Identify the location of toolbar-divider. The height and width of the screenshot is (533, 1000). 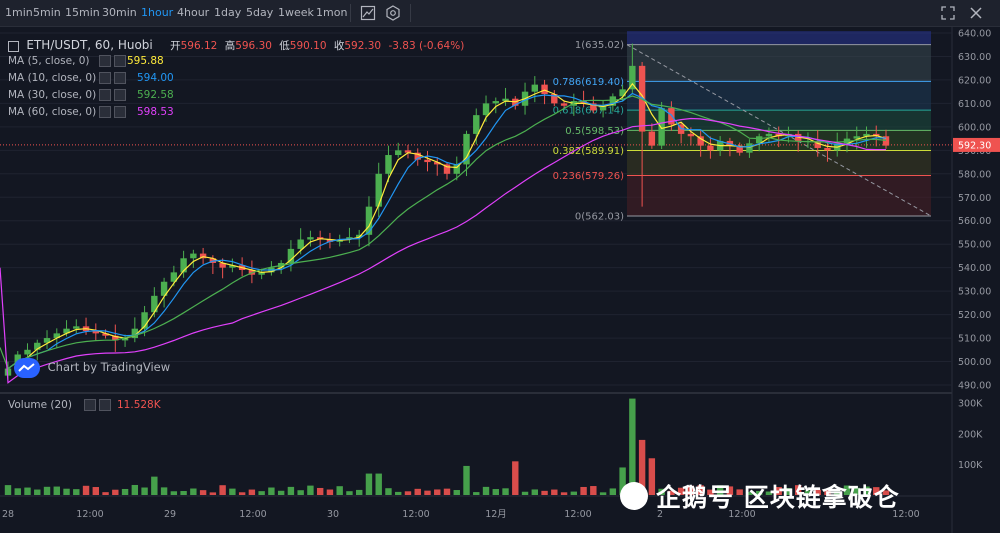
(350, 13).